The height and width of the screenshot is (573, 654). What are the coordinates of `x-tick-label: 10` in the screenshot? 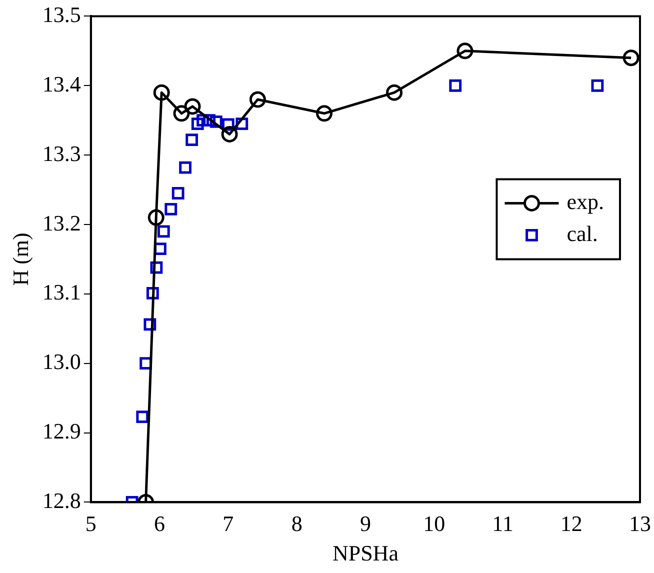 It's located at (434, 523).